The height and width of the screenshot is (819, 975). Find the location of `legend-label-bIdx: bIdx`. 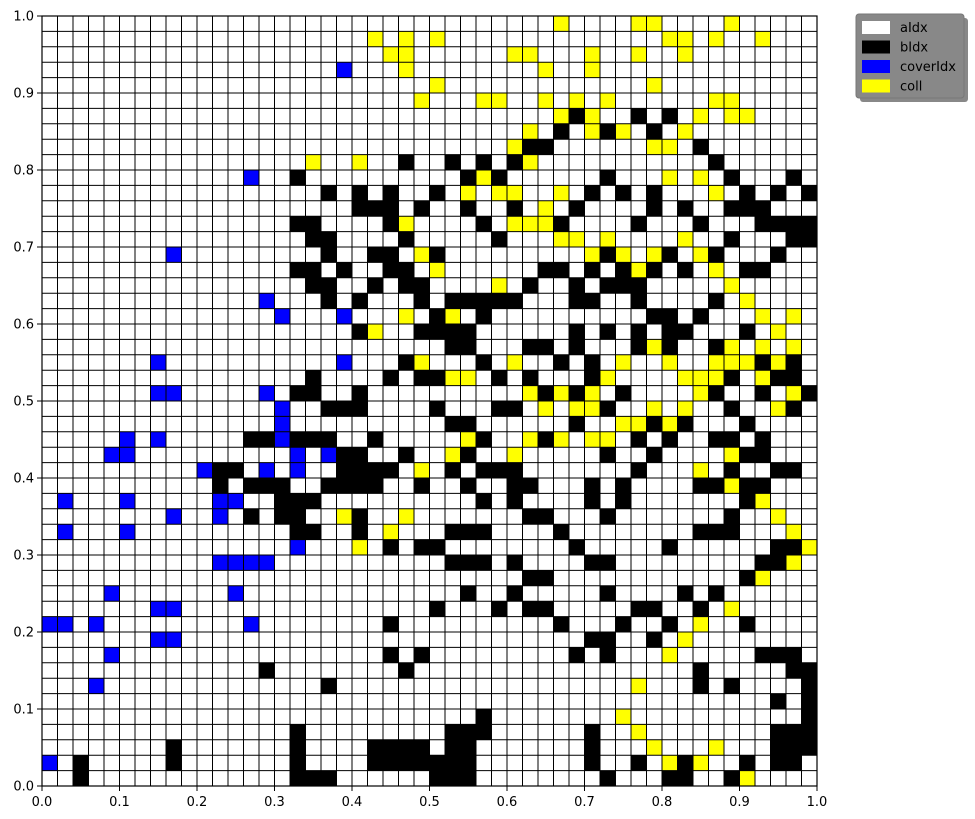

legend-label-bIdx: bIdx is located at coordinates (914, 48).